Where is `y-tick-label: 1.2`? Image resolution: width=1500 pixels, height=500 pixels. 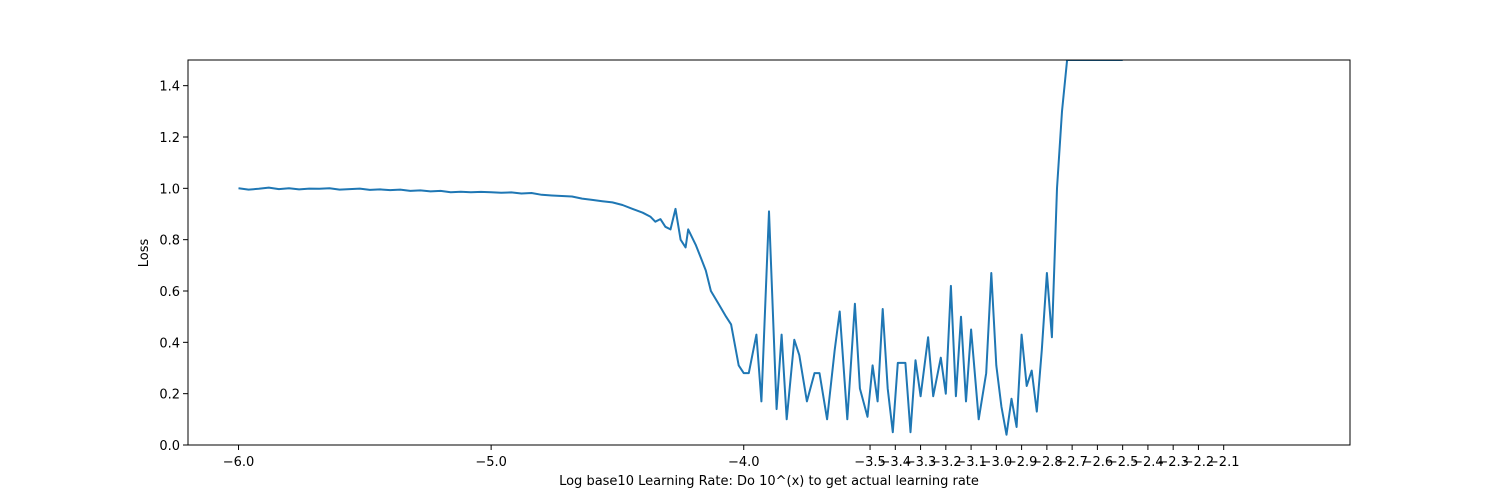 y-tick-label: 1.2 is located at coordinates (169, 138).